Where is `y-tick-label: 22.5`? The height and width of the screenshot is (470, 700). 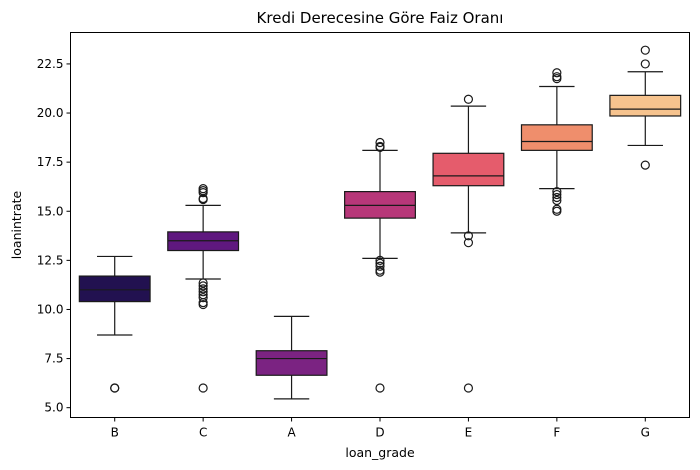 y-tick-label: 22.5 is located at coordinates (50, 64).